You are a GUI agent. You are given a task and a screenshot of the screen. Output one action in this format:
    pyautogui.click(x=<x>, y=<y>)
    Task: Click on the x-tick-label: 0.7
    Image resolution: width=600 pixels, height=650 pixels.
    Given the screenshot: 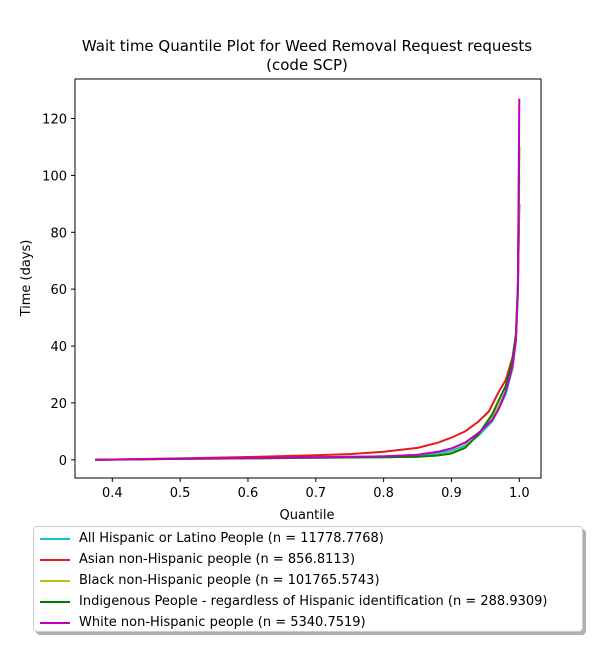 What is the action you would take?
    pyautogui.click(x=315, y=493)
    